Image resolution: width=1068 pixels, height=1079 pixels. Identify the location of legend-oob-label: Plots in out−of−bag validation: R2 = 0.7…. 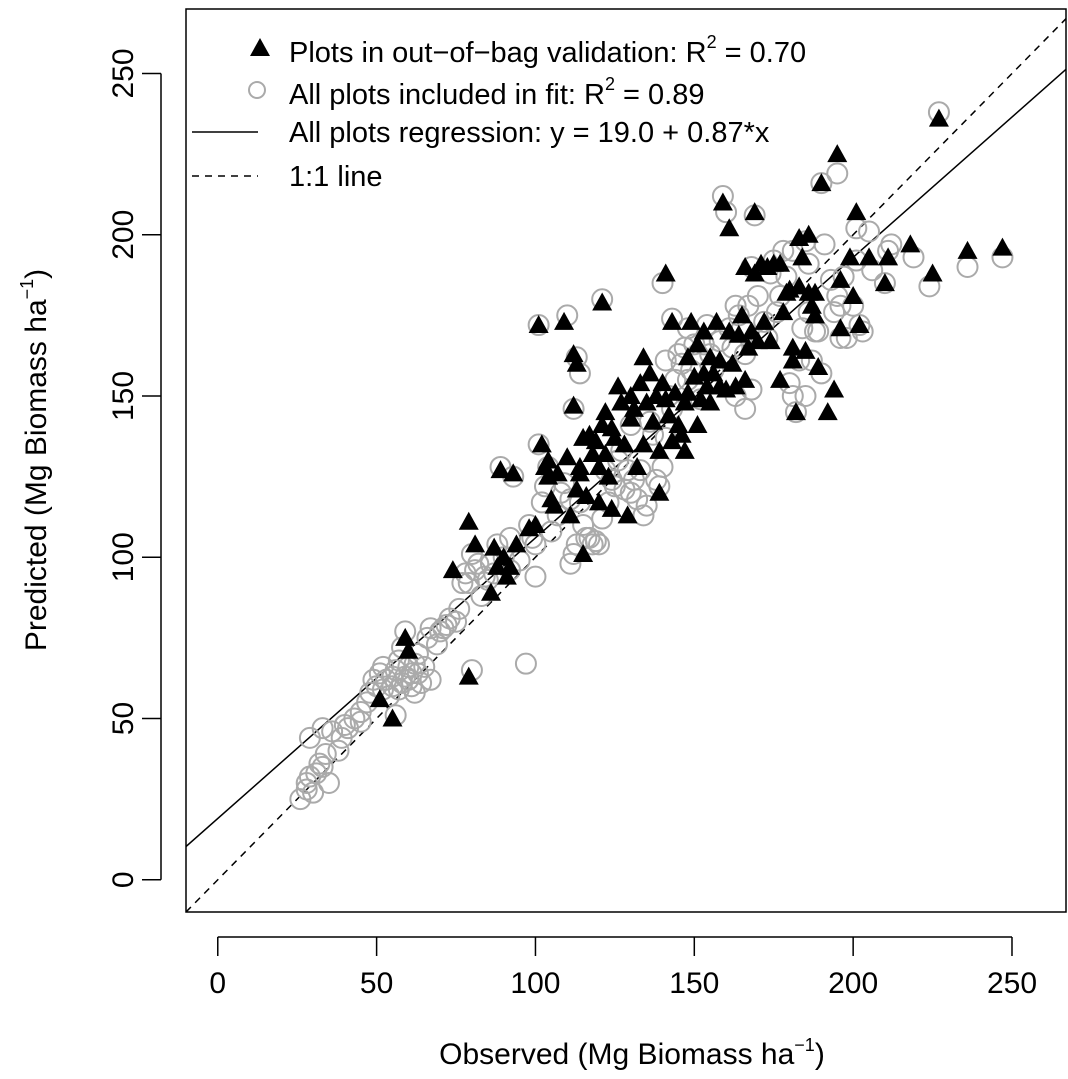
(547, 50).